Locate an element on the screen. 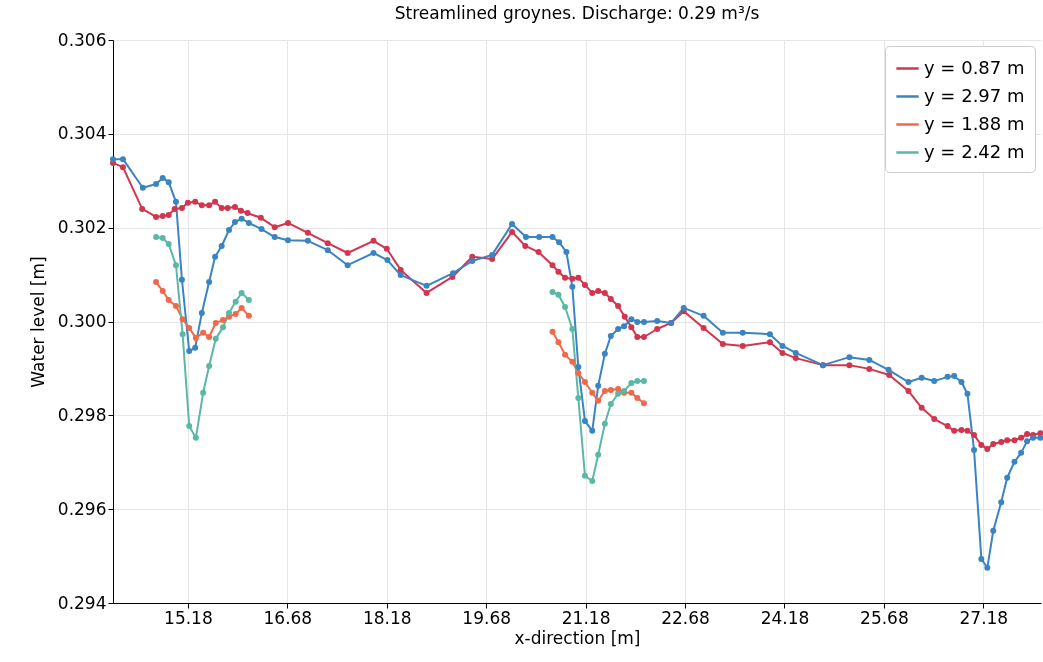 The image size is (1043, 662). x-tick-label: 15.18 is located at coordinates (188, 617).